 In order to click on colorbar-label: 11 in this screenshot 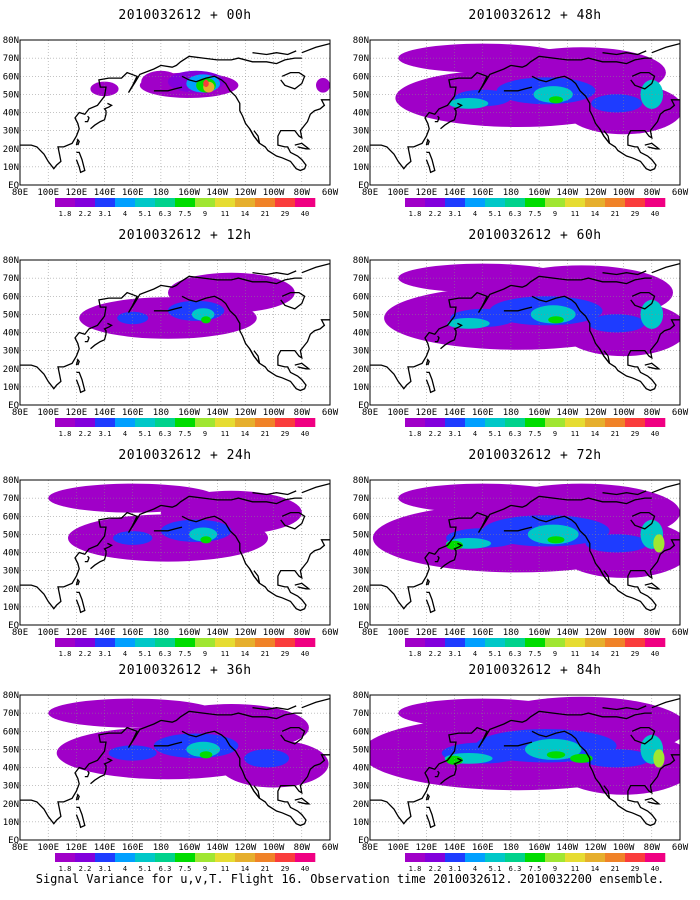, I will do `click(575, 654)`.